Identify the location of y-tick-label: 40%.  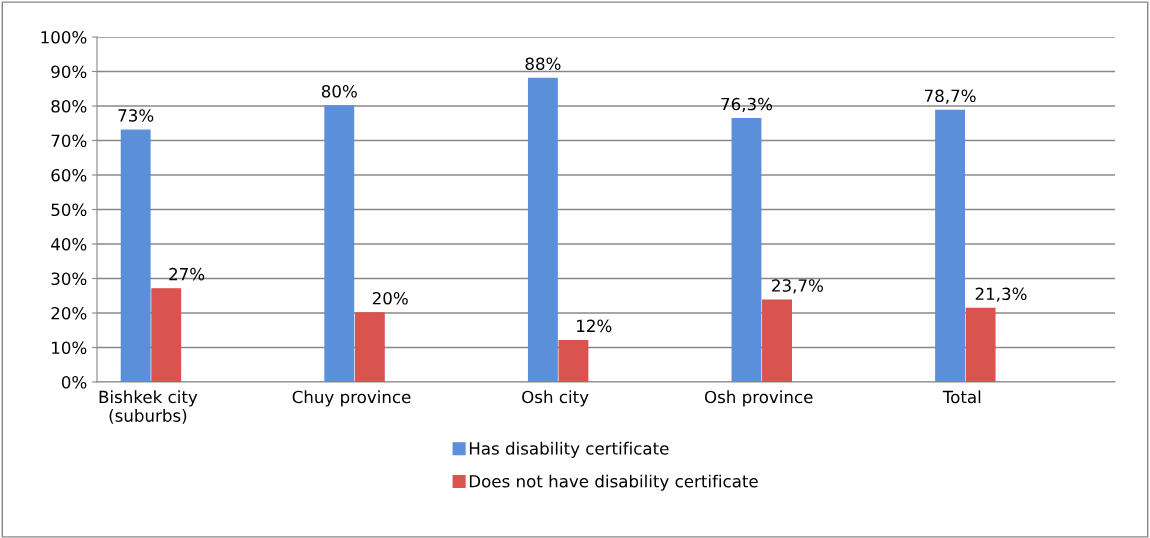
(69, 244).